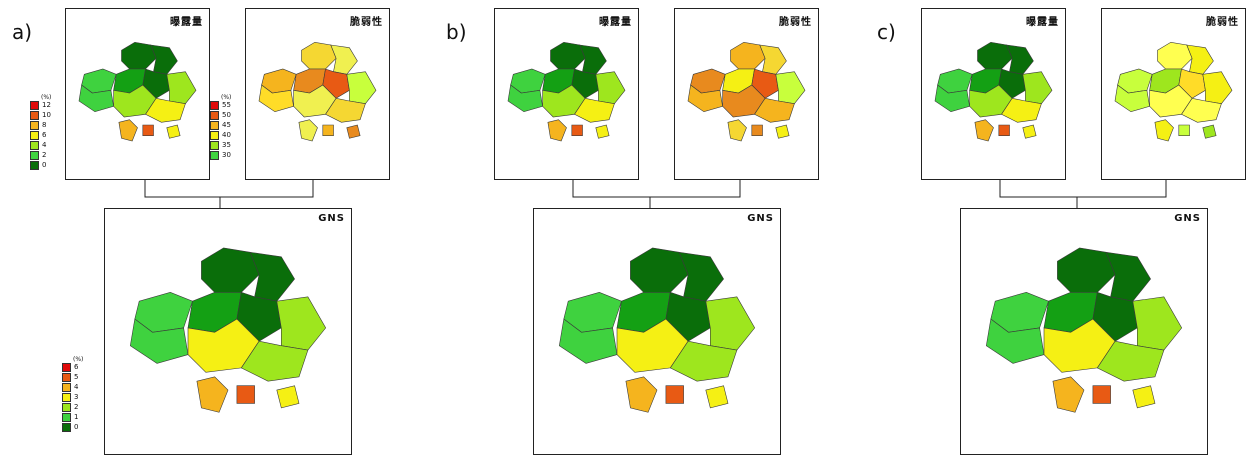 This screenshot has height=455, width=1247. What do you see at coordinates (226, 145) in the screenshot?
I see `legend-label: 35` at bounding box center [226, 145].